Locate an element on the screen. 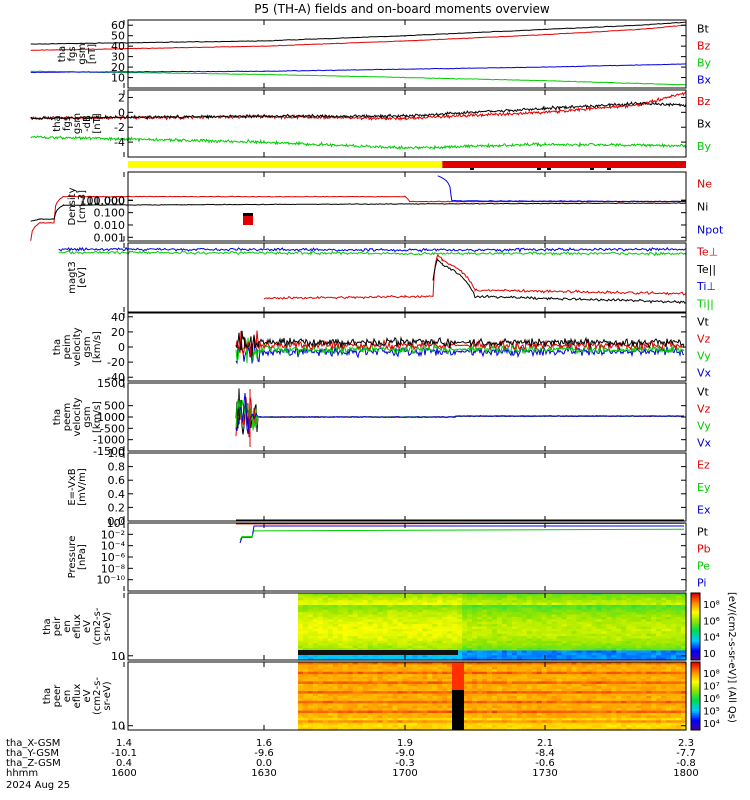 The width and height of the screenshot is (750, 800). panel-1: -4-202tha fgs gsm -dB [nT]BzBxBy is located at coordinates (371, 123).